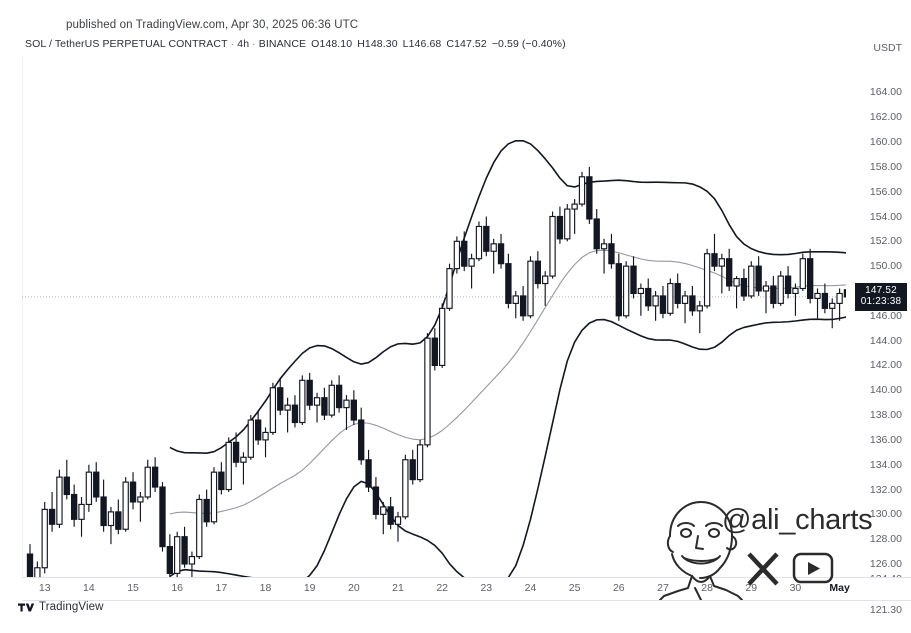  I want to click on legend-low-label: L, so click(405, 44).